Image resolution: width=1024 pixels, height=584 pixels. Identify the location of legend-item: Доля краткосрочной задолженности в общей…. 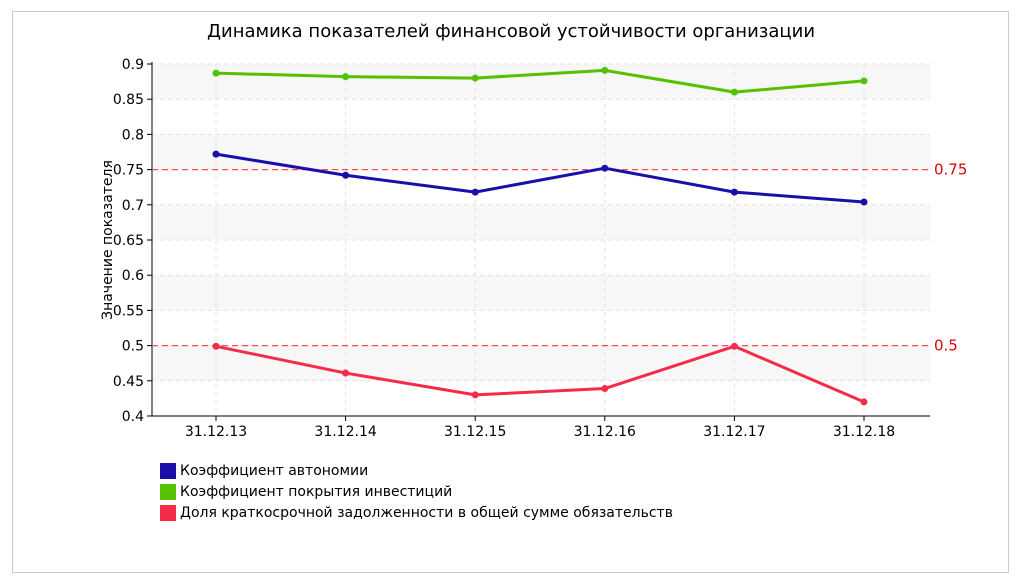
(416, 512).